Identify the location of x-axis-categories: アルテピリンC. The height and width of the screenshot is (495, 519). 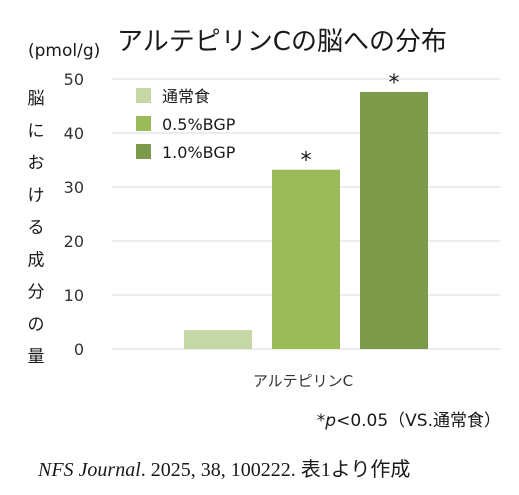
(303, 381).